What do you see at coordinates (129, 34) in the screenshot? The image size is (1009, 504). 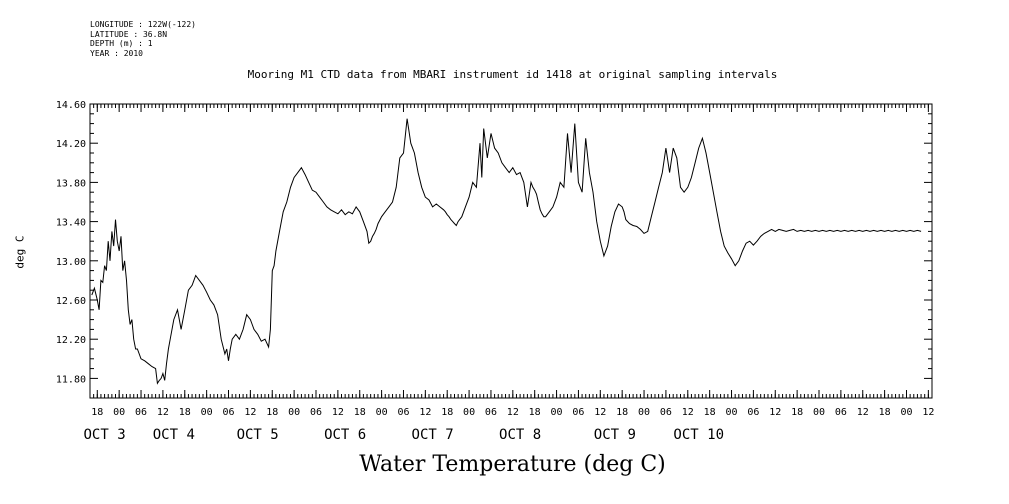 I see `meta-latitude: LATITUDE : 36.8N` at bounding box center [129, 34].